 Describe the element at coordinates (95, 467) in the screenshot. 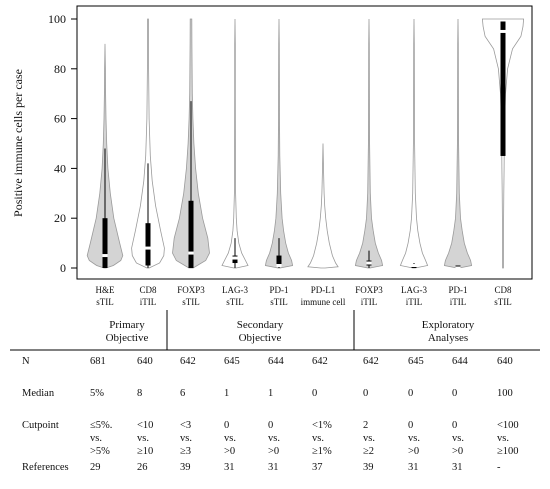

I see `table-cell: 29` at that location.